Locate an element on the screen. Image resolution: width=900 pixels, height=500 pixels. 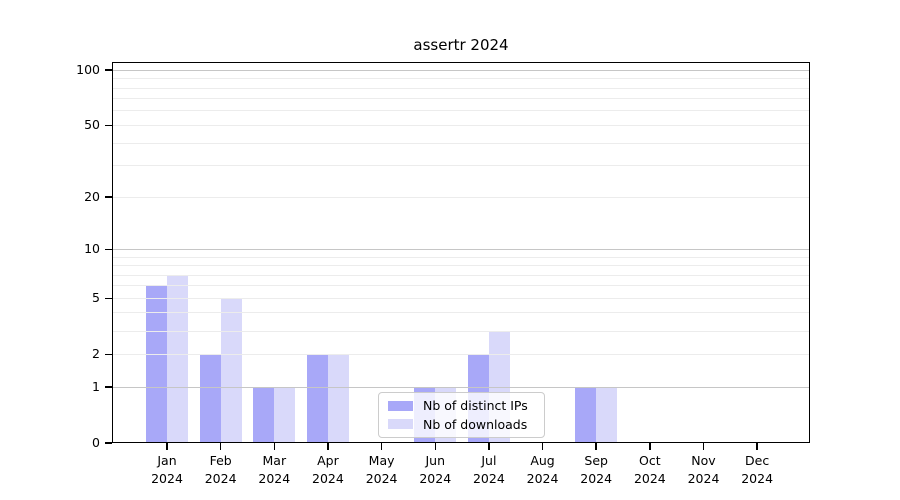
legend-swatch-distinct-ips is located at coordinates (400, 405).